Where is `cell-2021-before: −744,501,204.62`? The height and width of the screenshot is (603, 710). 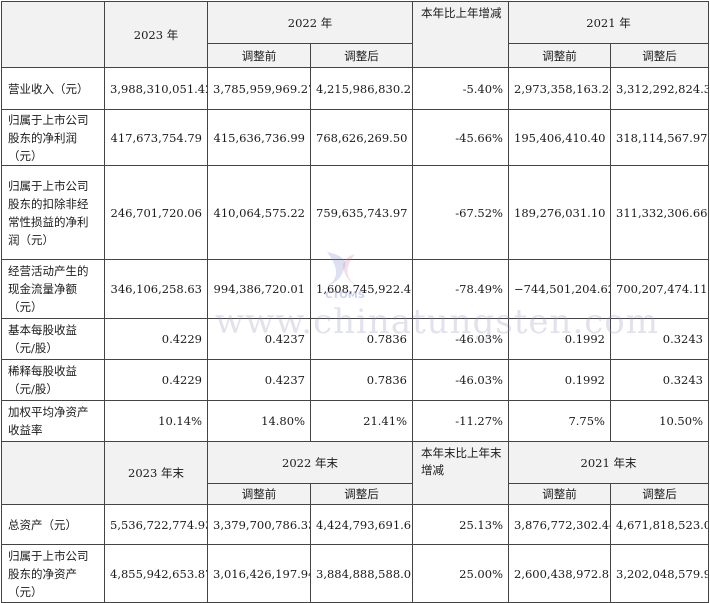
cell-2021-before: −744,501,204.62 is located at coordinates (559, 289).